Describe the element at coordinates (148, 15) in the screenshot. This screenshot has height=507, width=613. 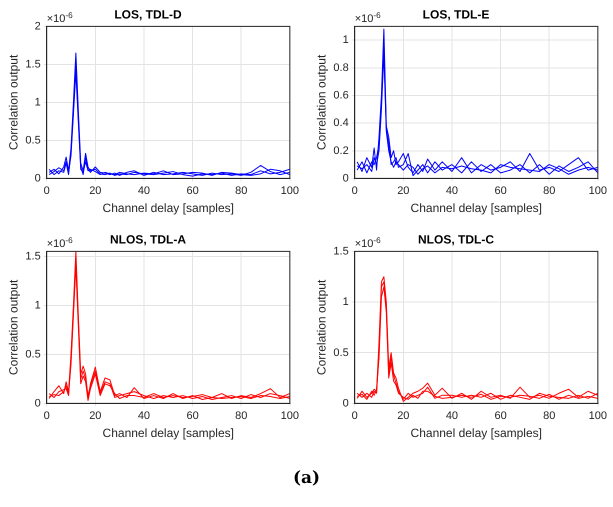
I see `chart-title: LOS, TDL-D` at that location.